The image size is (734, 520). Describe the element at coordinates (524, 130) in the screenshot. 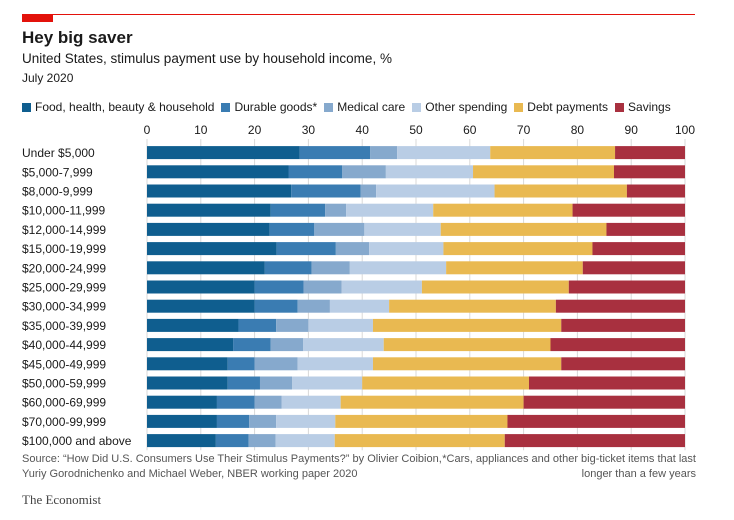

I see `x-tick-label: 70` at that location.